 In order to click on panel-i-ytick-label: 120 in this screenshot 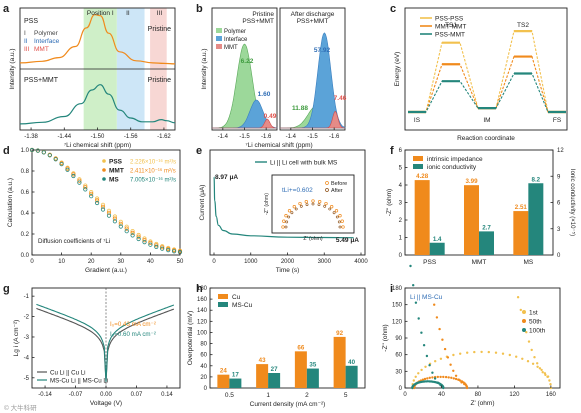, I will do `click(397, 322)`.